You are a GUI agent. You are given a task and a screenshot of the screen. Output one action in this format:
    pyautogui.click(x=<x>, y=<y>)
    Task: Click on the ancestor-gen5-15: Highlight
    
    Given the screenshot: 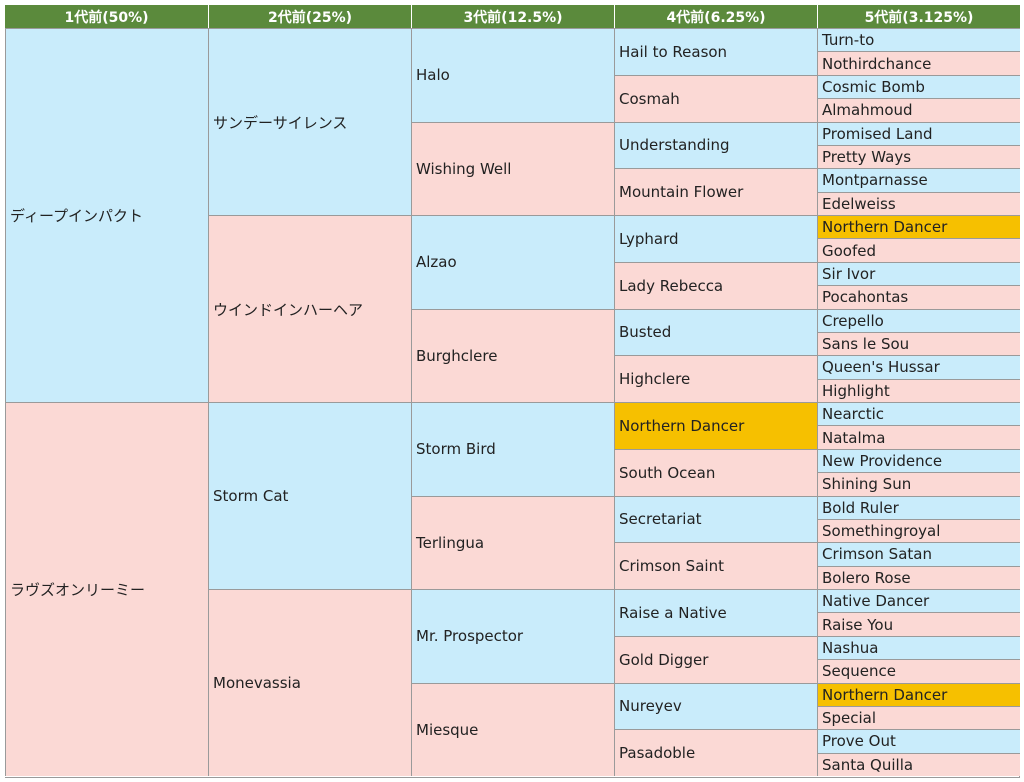 What is the action you would take?
    pyautogui.click(x=918, y=390)
    